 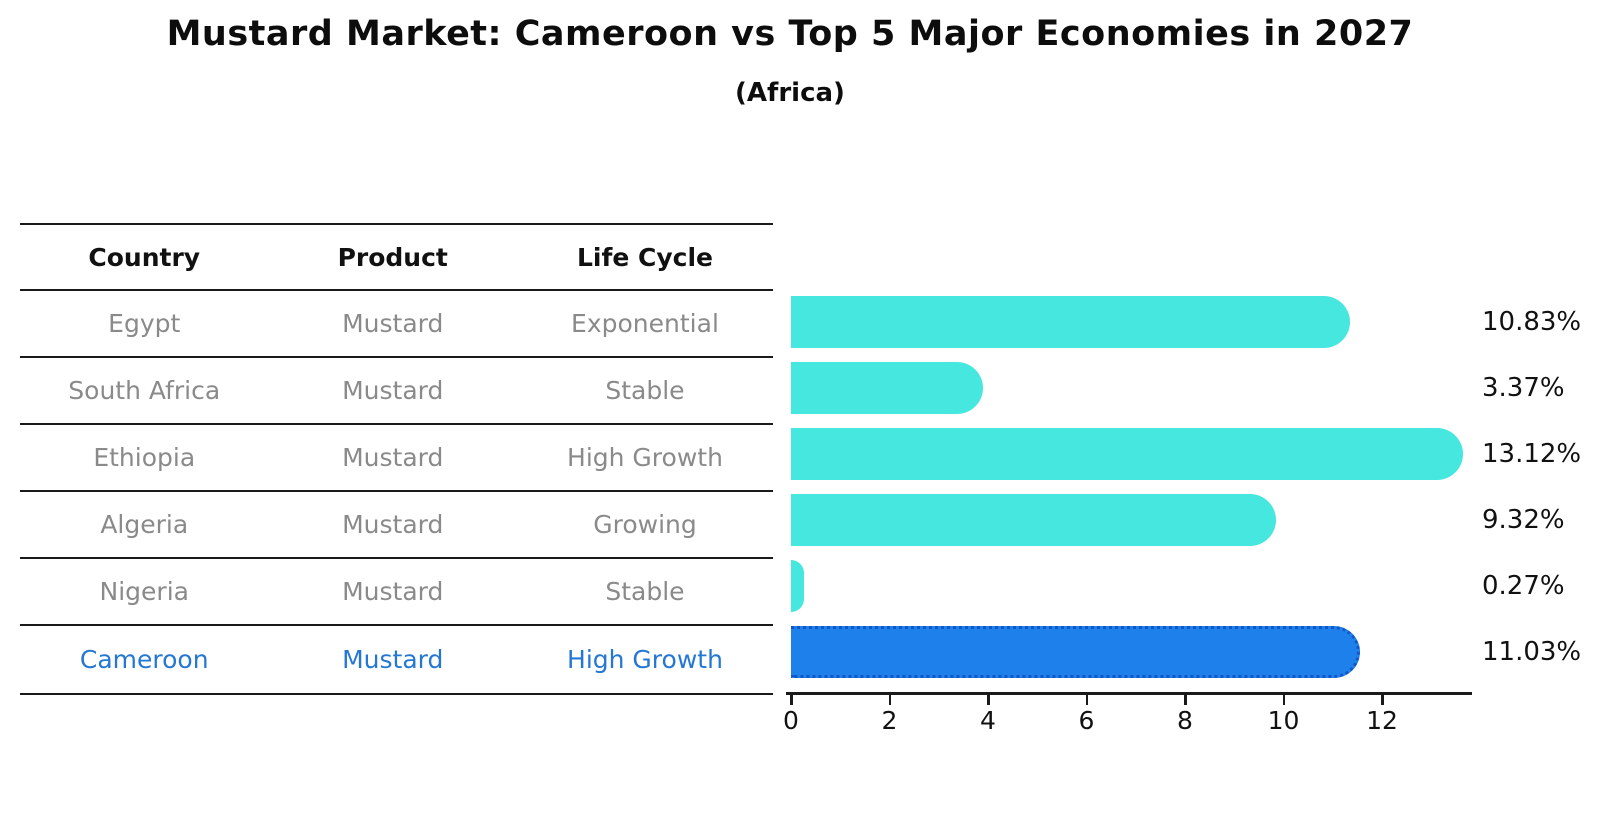 What do you see at coordinates (1523, 586) in the screenshot?
I see `bar-value-label: 0.27%` at bounding box center [1523, 586].